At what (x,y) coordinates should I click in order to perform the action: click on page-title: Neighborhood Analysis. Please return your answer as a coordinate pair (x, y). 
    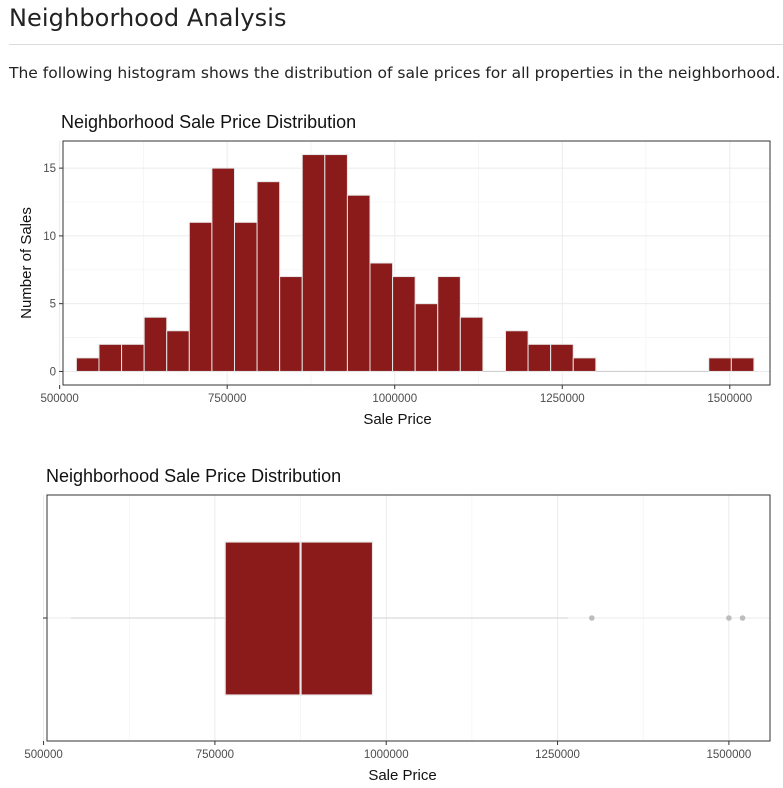
    Looking at the image, I should click on (148, 18).